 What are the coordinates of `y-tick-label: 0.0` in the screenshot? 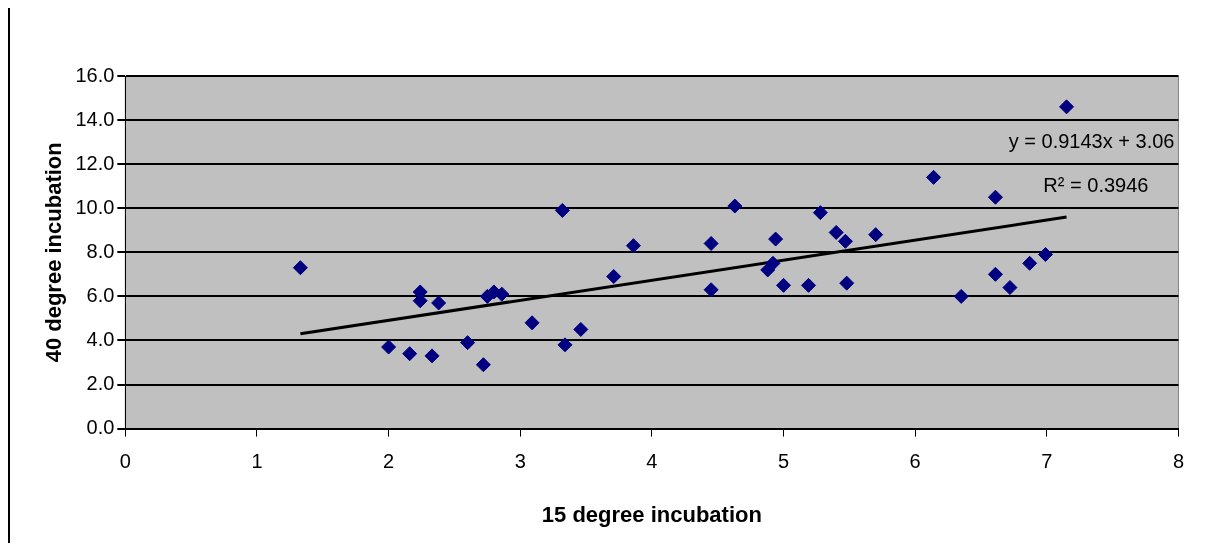 It's located at (100, 427).